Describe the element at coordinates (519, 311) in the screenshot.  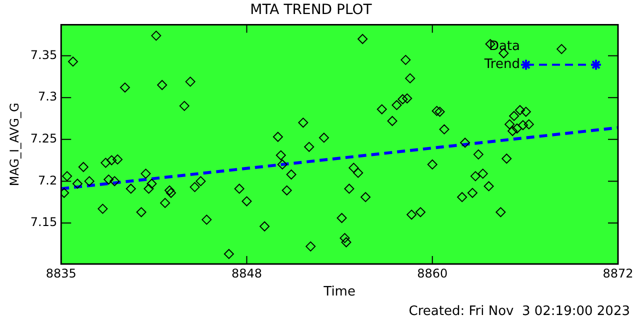
I see `text: Created: Fri Nov 3 02:19:00 2023` at that location.